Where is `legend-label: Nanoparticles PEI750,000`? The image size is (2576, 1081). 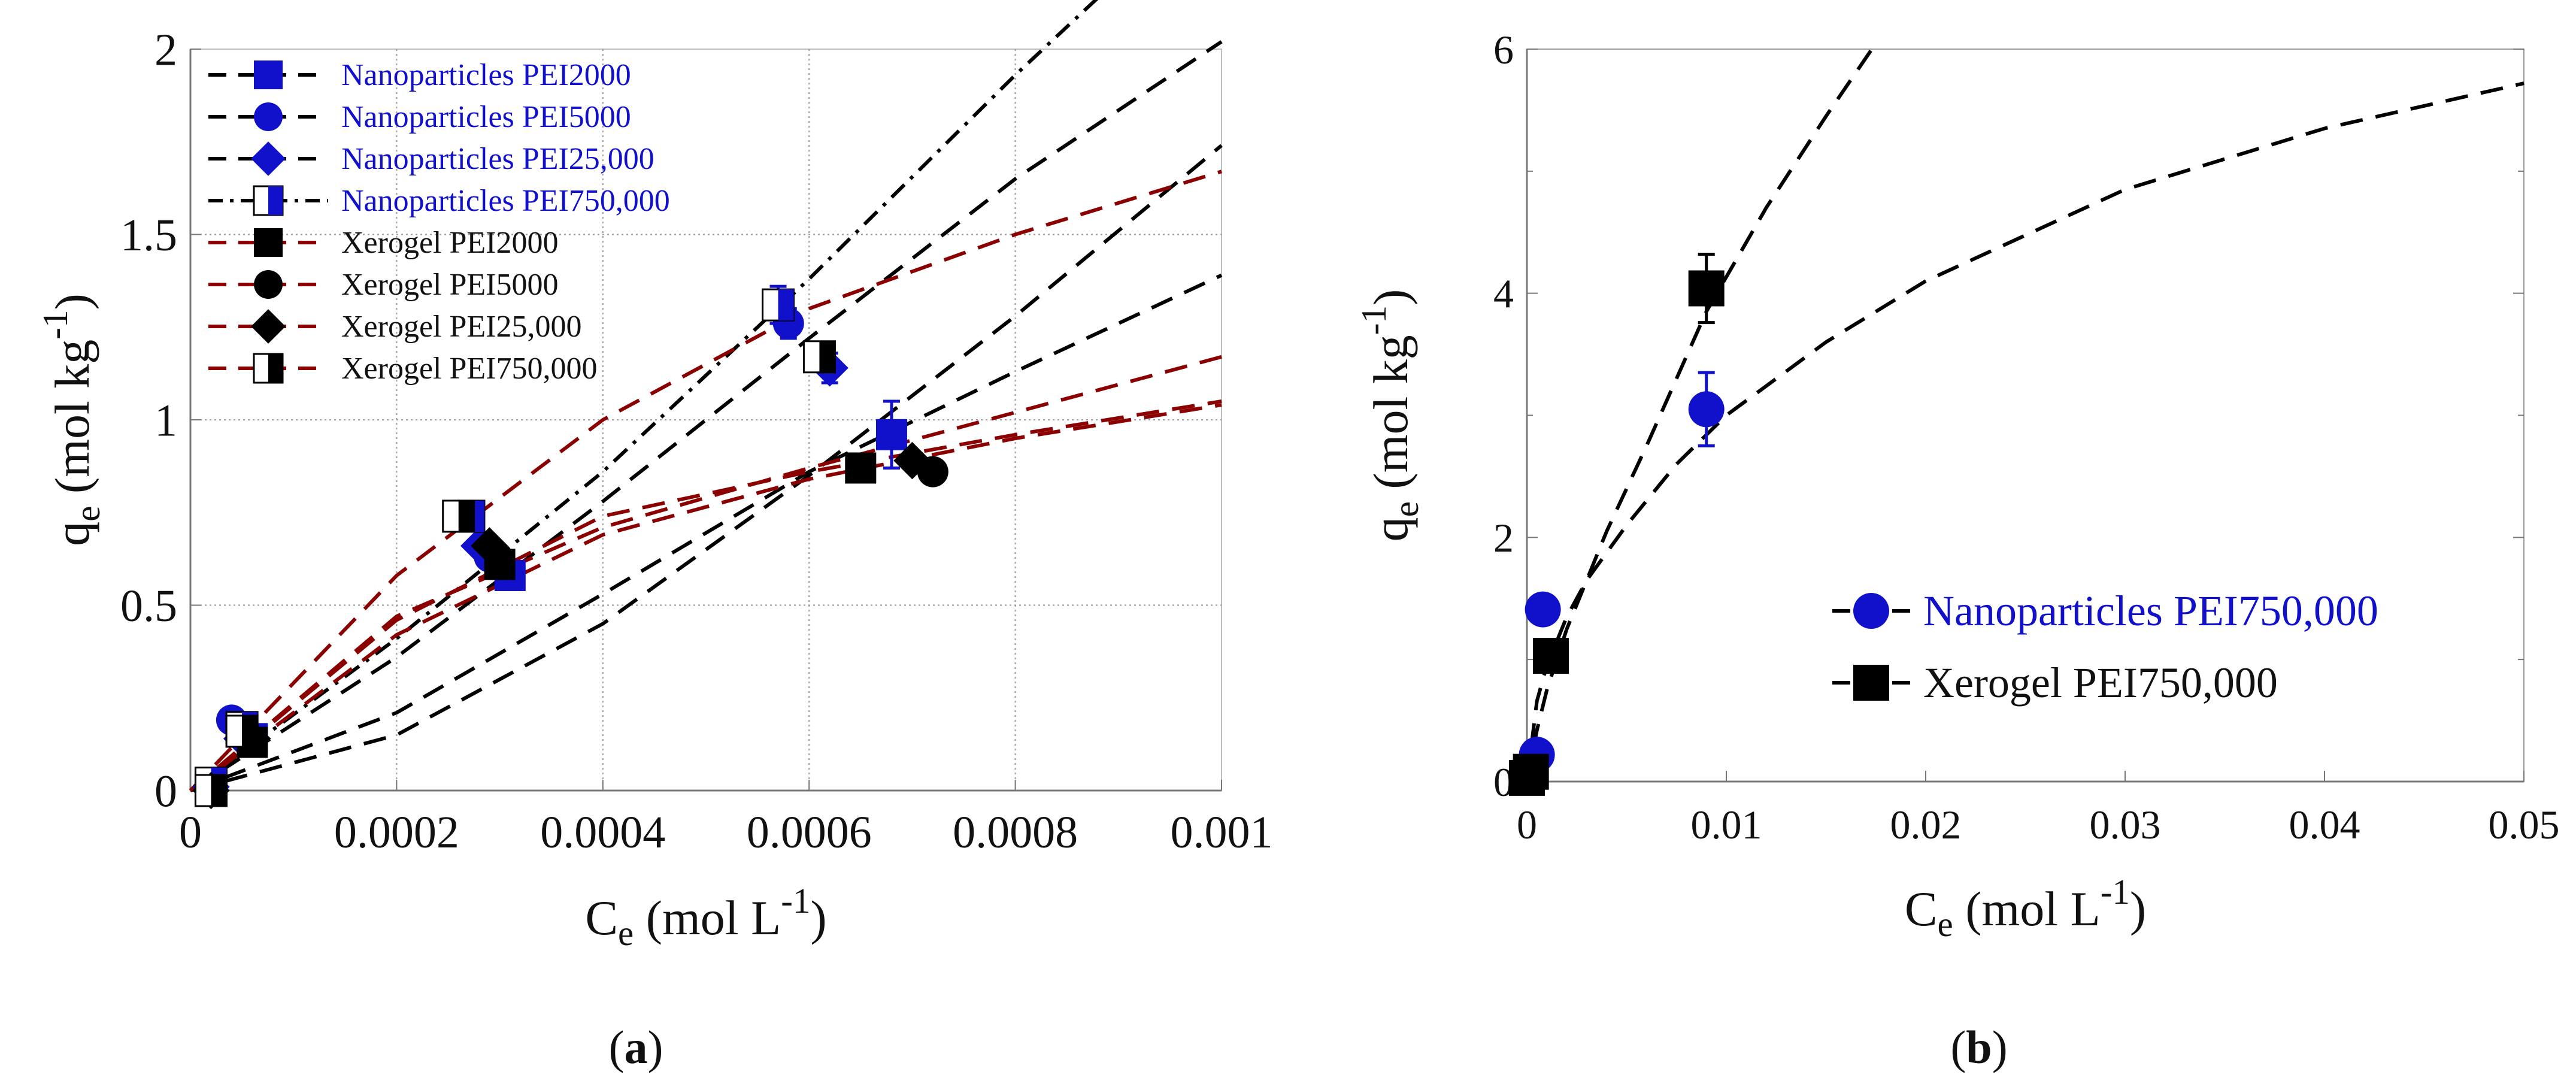
legend-label: Nanoparticles PEI750,000 is located at coordinates (505, 201).